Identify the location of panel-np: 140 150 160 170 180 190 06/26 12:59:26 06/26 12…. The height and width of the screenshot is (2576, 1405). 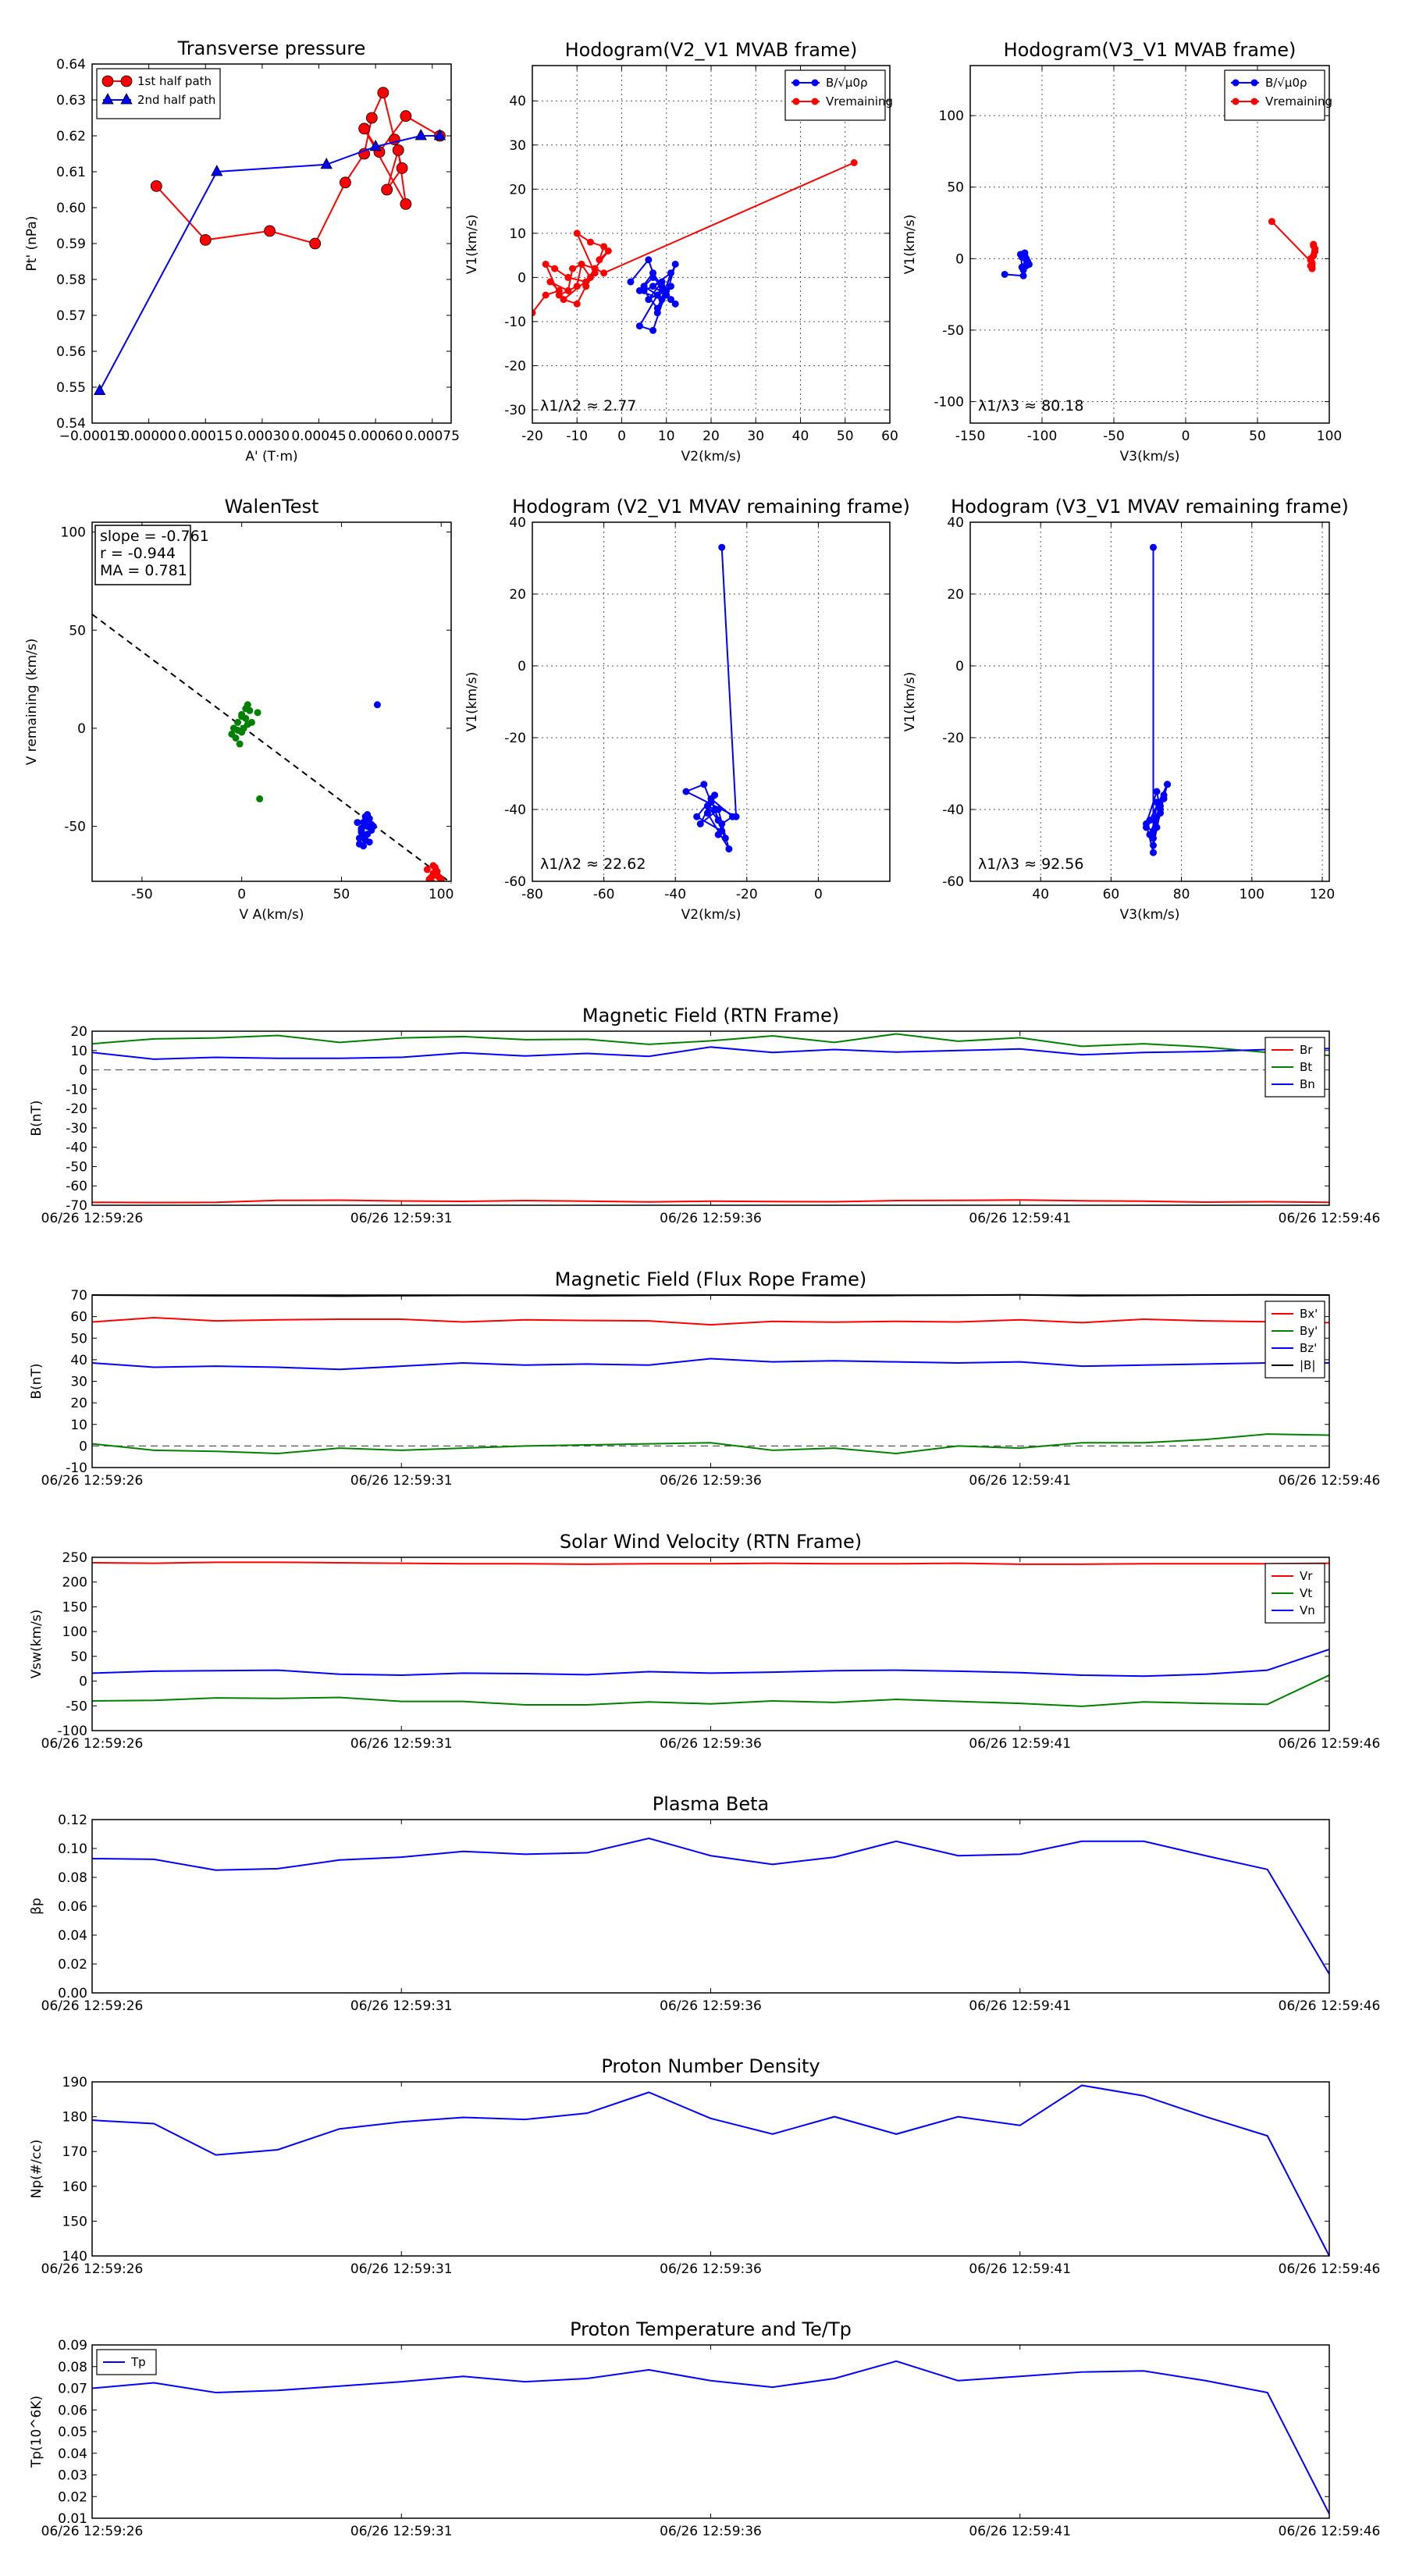
(705, 2166).